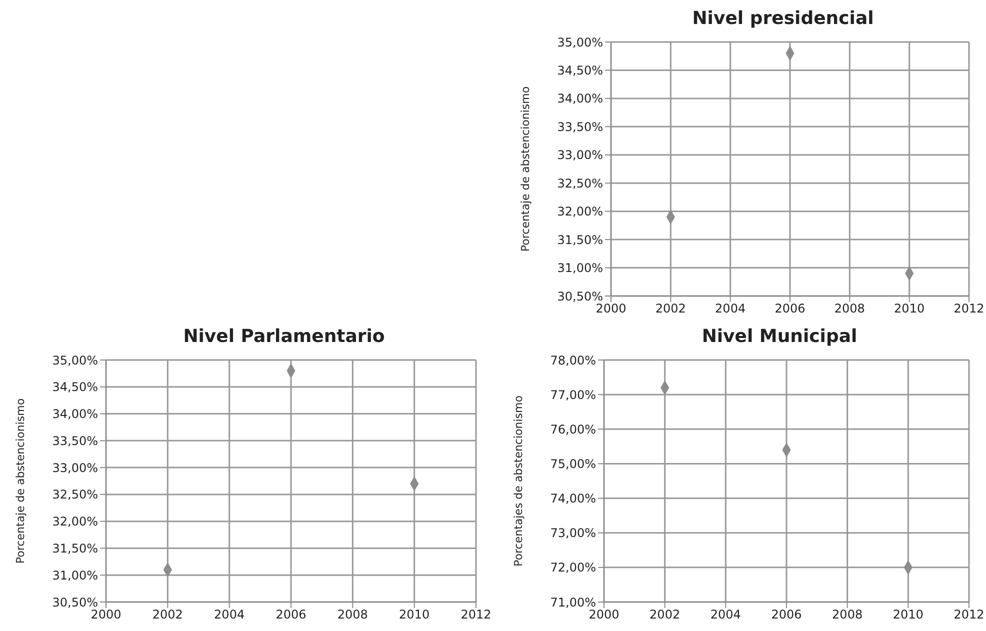 The height and width of the screenshot is (631, 986). What do you see at coordinates (573, 395) in the screenshot?
I see `y-tick-label: 77,00%` at bounding box center [573, 395].